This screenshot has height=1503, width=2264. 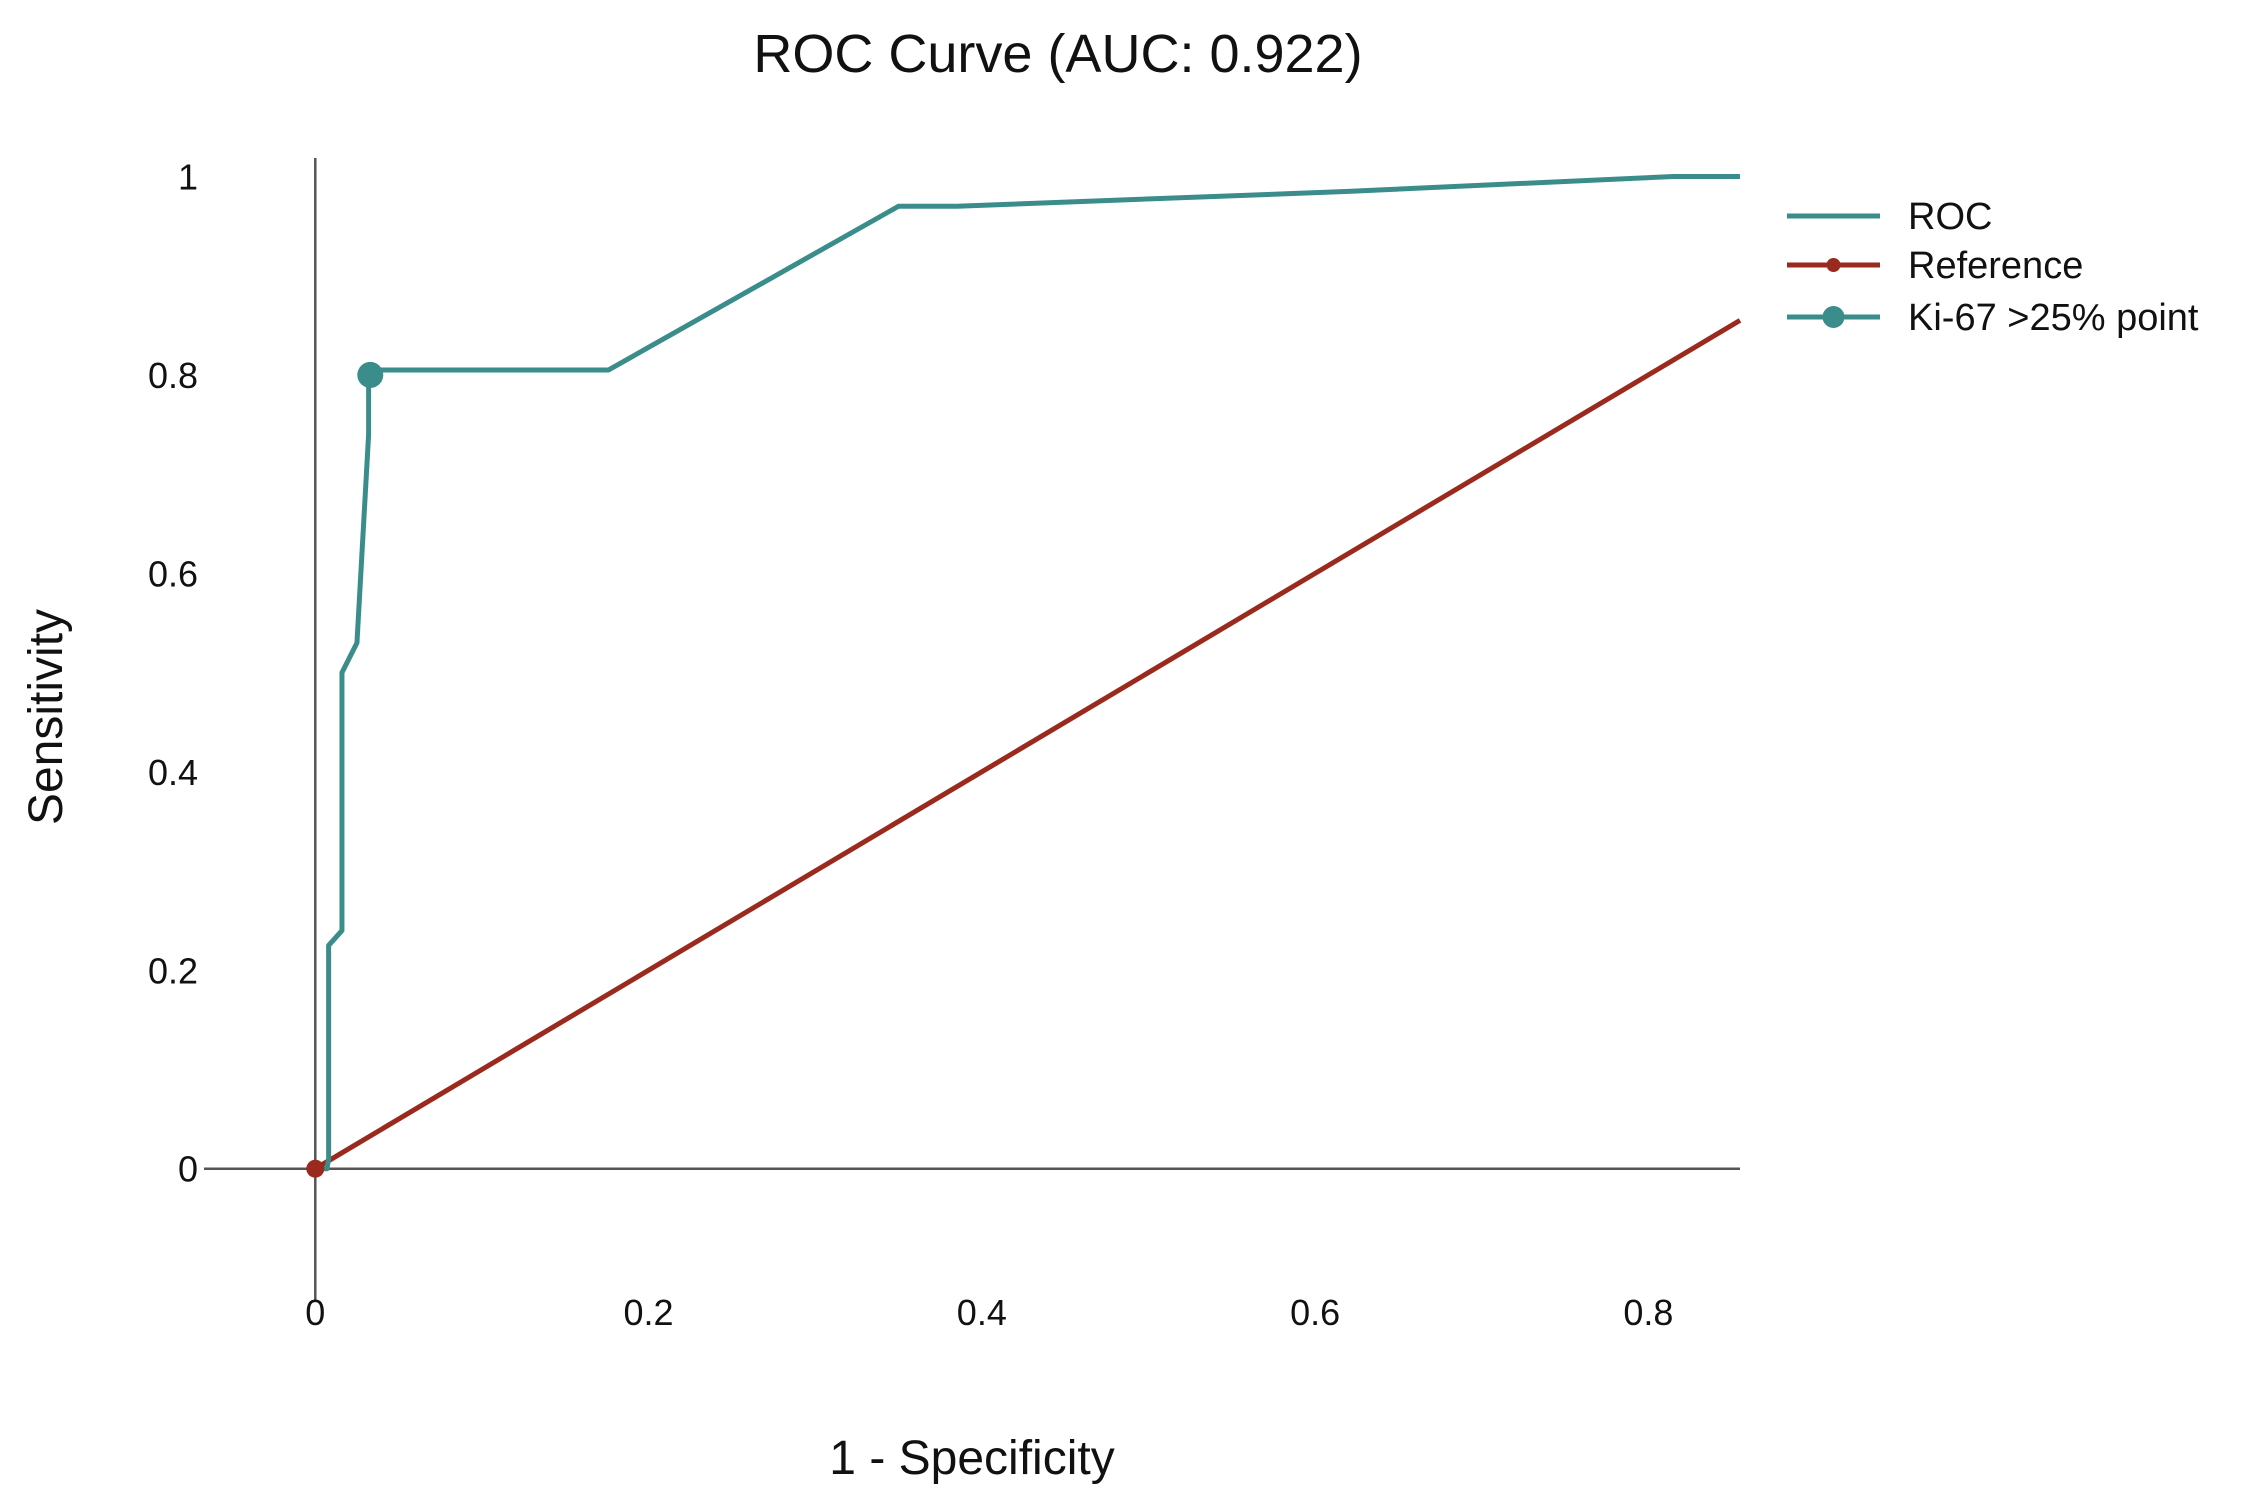 What do you see at coordinates (649, 1312) in the screenshot?
I see `x-tick-label: 0.2` at bounding box center [649, 1312].